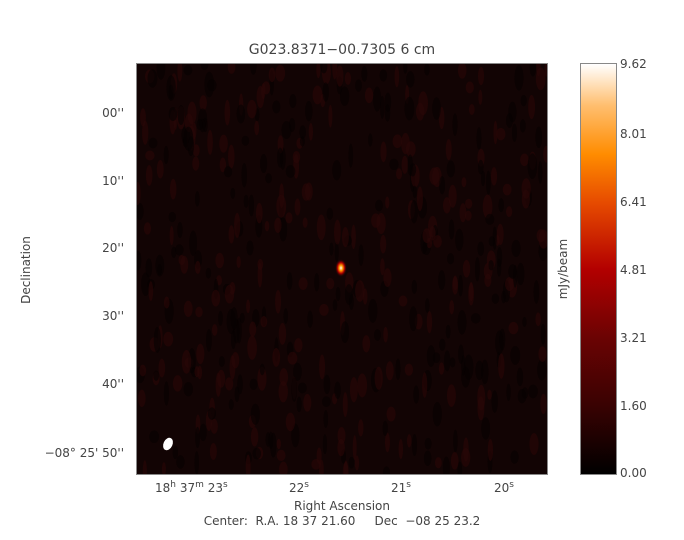  Describe the element at coordinates (342, 50) in the screenshot. I see `chart-title: G023.8371−00.7305 6 cm` at that location.